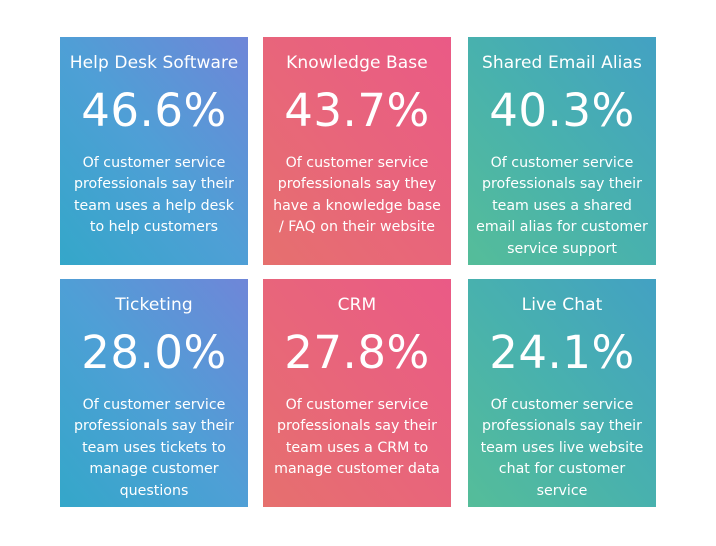  I want to click on card-value: 43.7%, so click(357, 110).